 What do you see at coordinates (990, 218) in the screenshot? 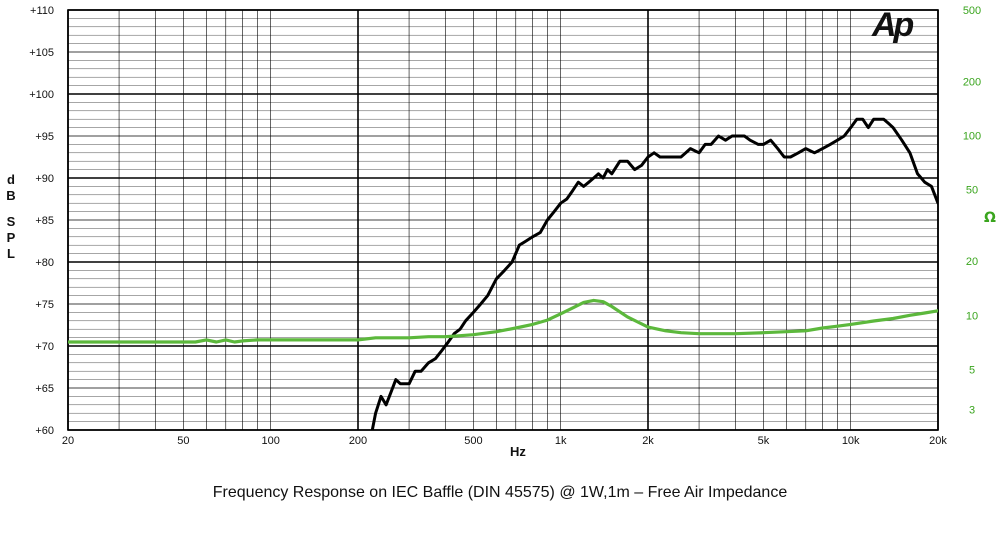
I see `right-axis-label: Ω` at bounding box center [990, 218].